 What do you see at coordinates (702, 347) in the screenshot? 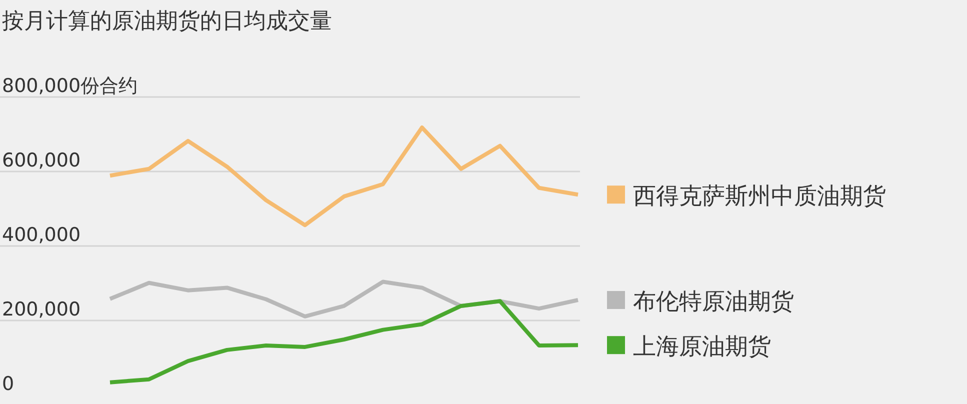
I see `legend-label: 上海原油期货` at bounding box center [702, 347].